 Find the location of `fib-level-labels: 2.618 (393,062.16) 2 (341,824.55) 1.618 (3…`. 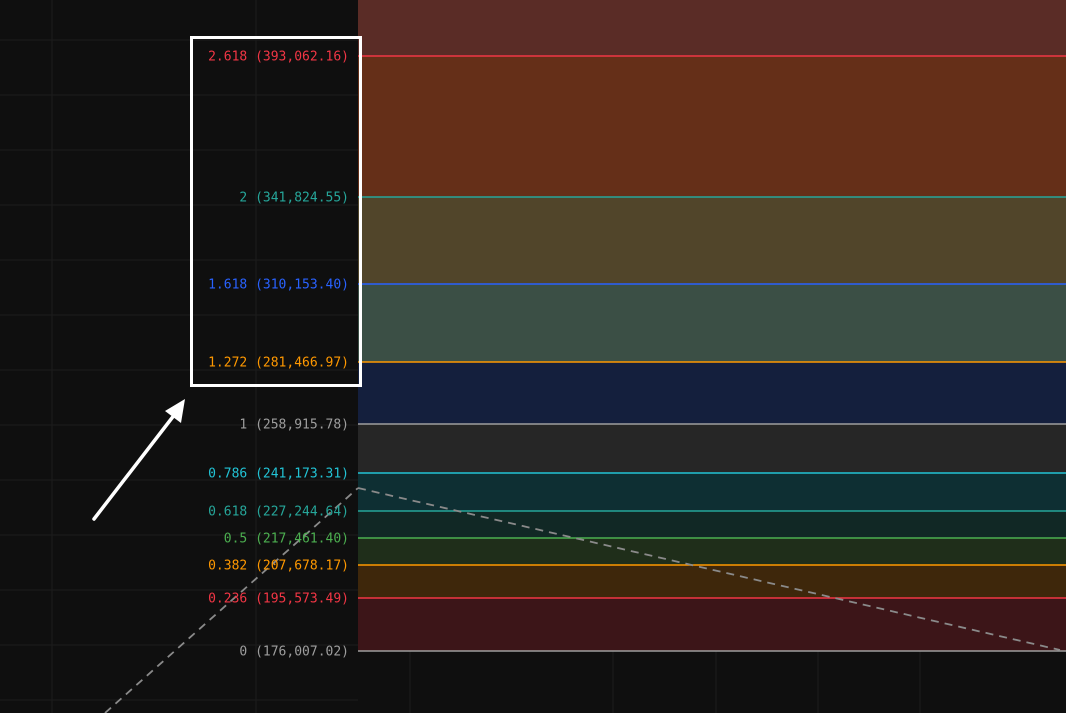

fib-level-labels: 2.618 (393,062.16) 2 (341,824.55) 1.618 (3… is located at coordinates (278, 355).